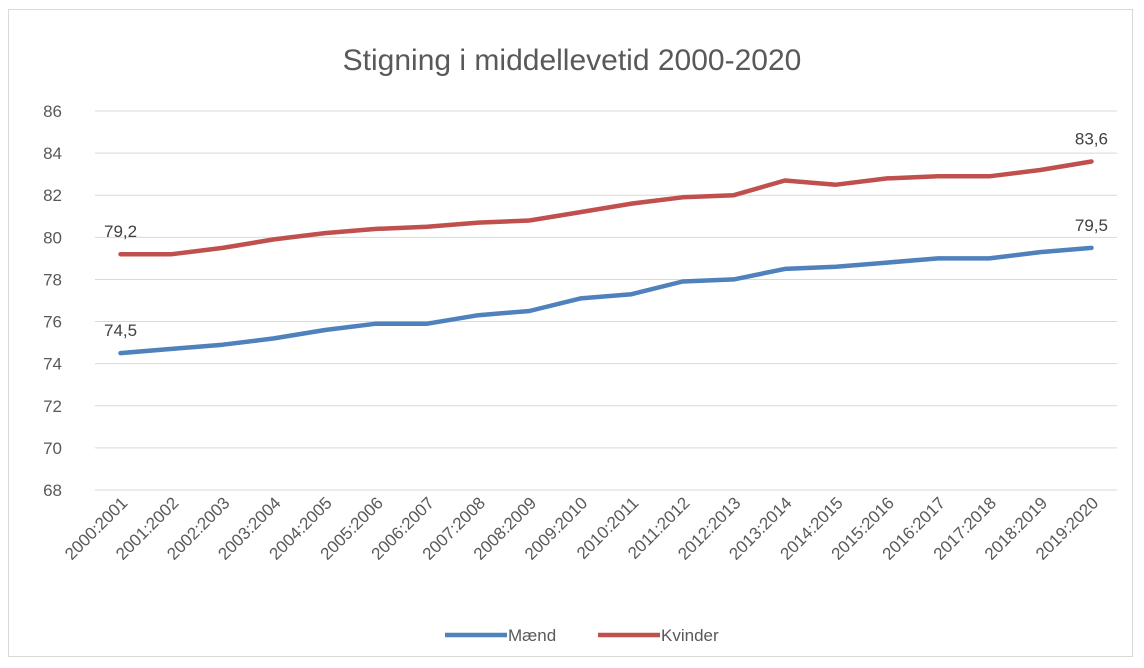  Describe the element at coordinates (532, 635) in the screenshot. I see `legend-label: Mænd` at that location.